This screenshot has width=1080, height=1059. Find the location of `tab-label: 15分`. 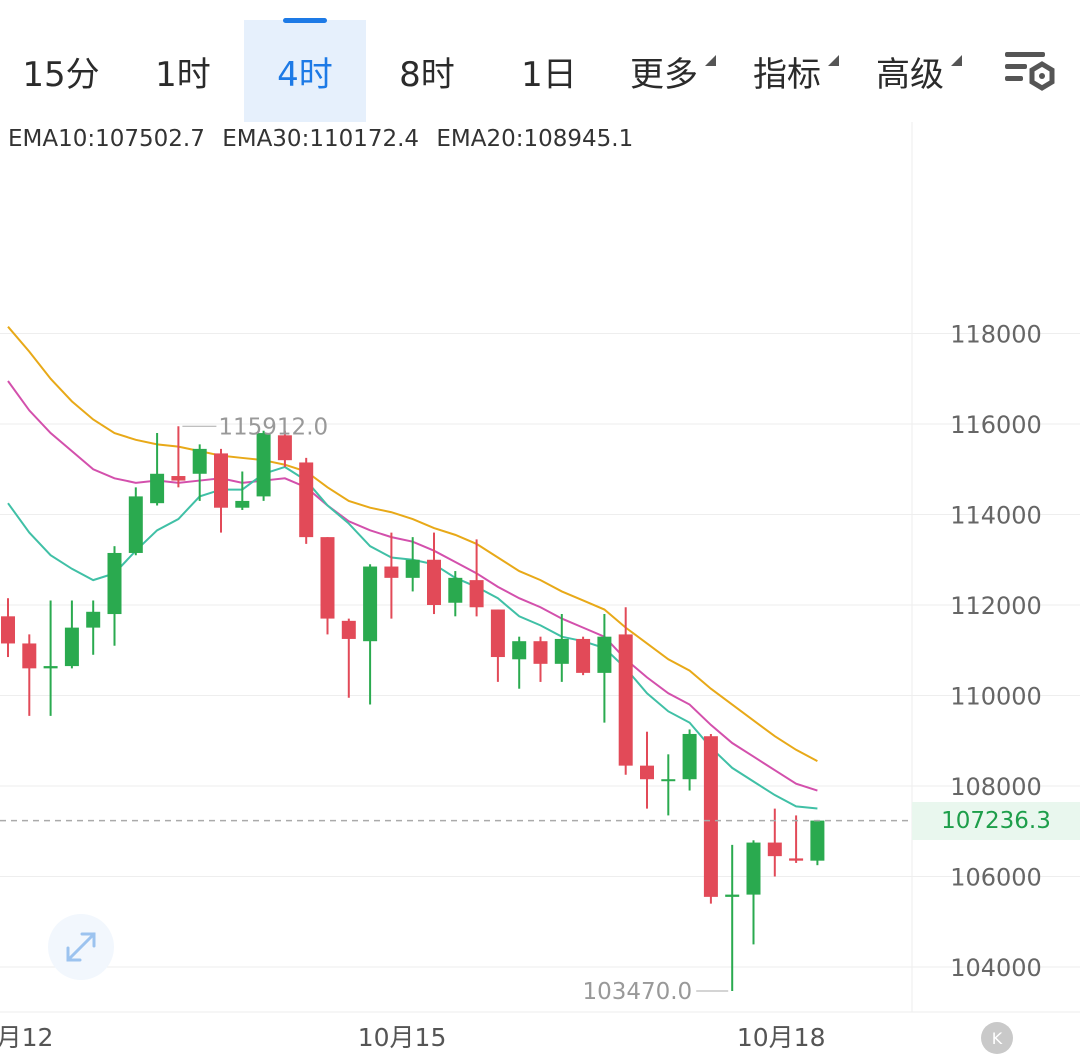

tab-label: 15分 is located at coordinates (61, 74).